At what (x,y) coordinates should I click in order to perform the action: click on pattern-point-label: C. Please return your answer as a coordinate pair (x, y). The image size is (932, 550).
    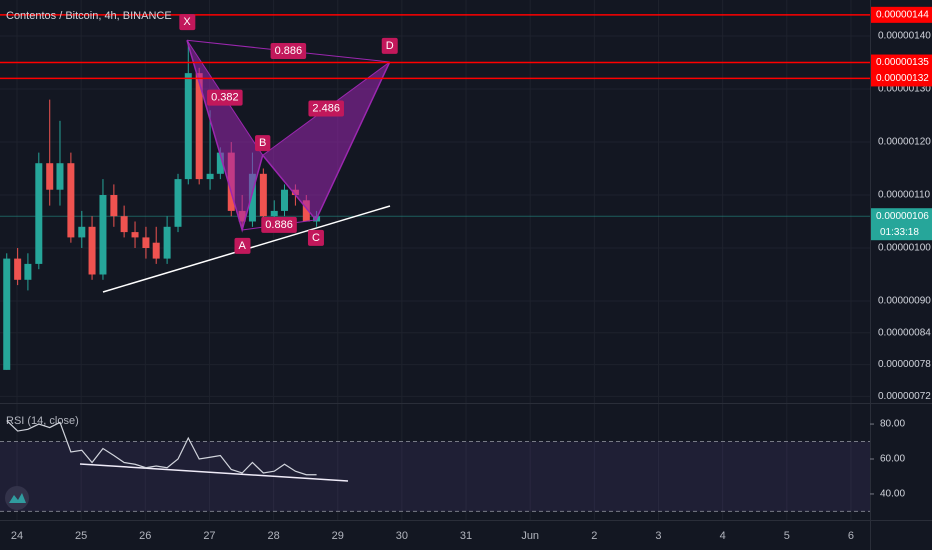
    Looking at the image, I should click on (316, 238).